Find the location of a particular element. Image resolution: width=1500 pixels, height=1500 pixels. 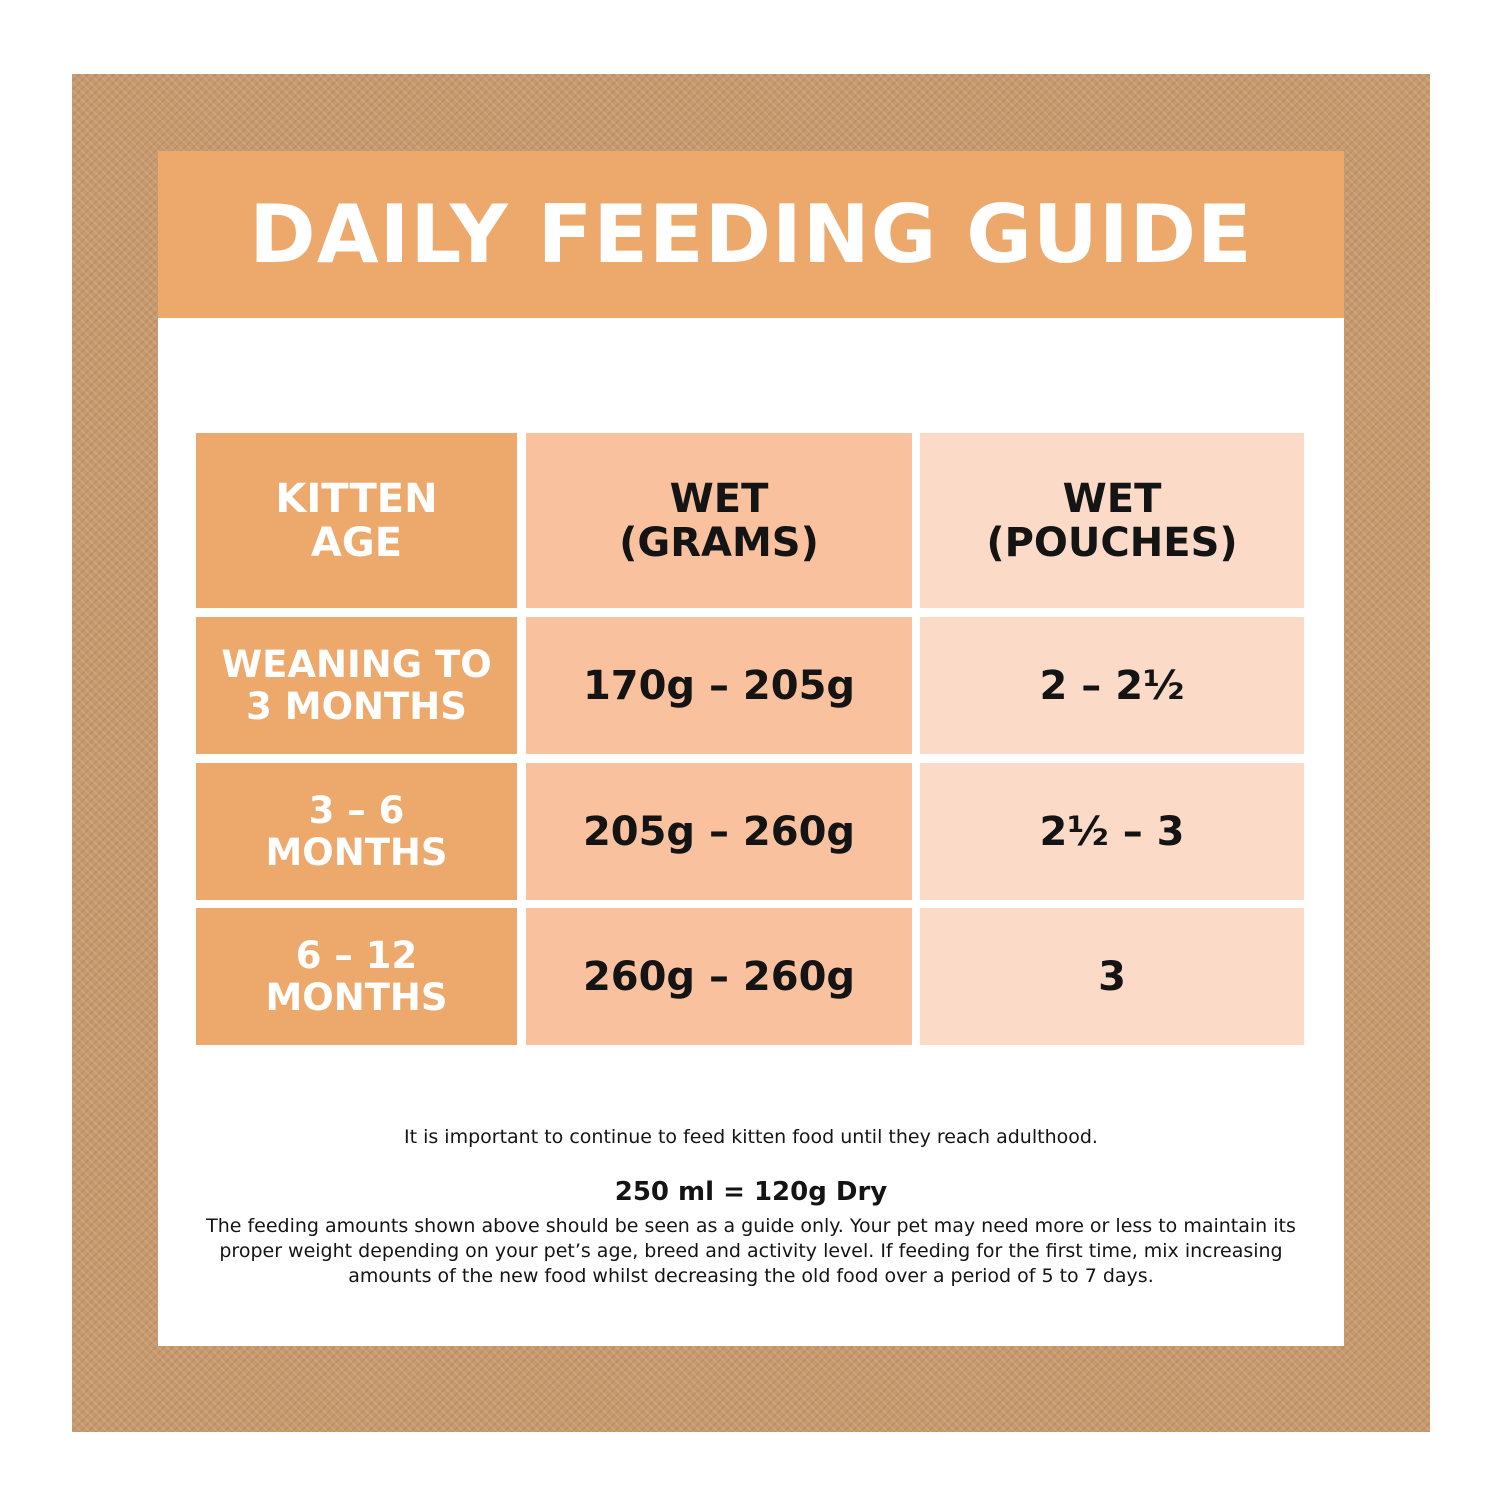

row-pouches: 2½ – 3 is located at coordinates (1112, 831).